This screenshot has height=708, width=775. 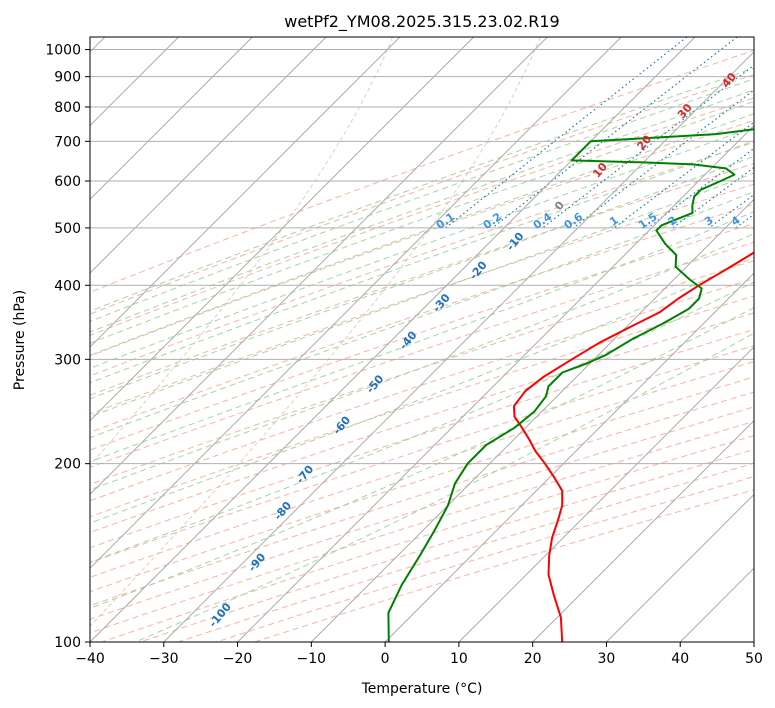 What do you see at coordinates (67, 78) in the screenshot?
I see `y-tick-label: 900` at bounding box center [67, 78].